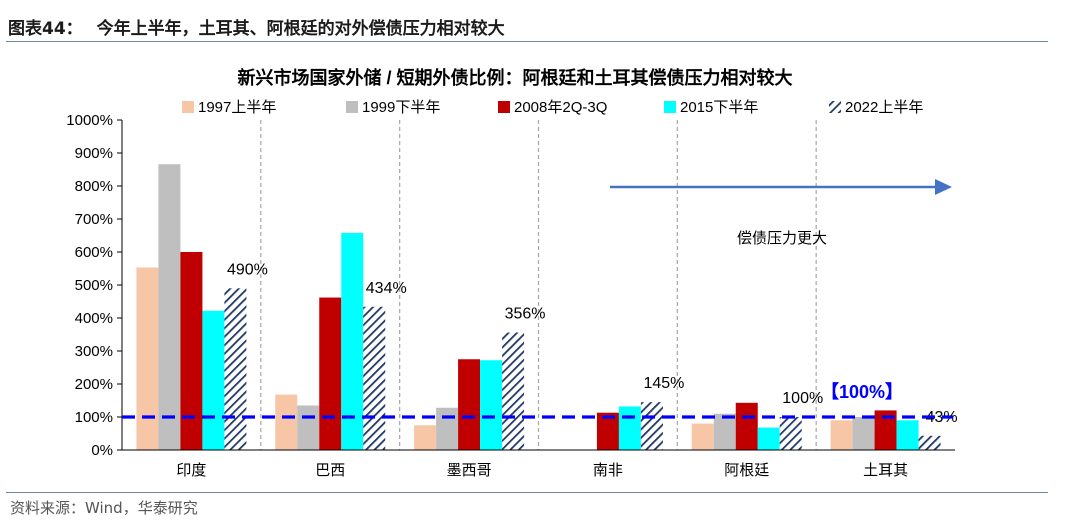 The height and width of the screenshot is (530, 1080). What do you see at coordinates (560, 107) in the screenshot?
I see `legend-label: 2008年2Q-3Q` at bounding box center [560, 107].